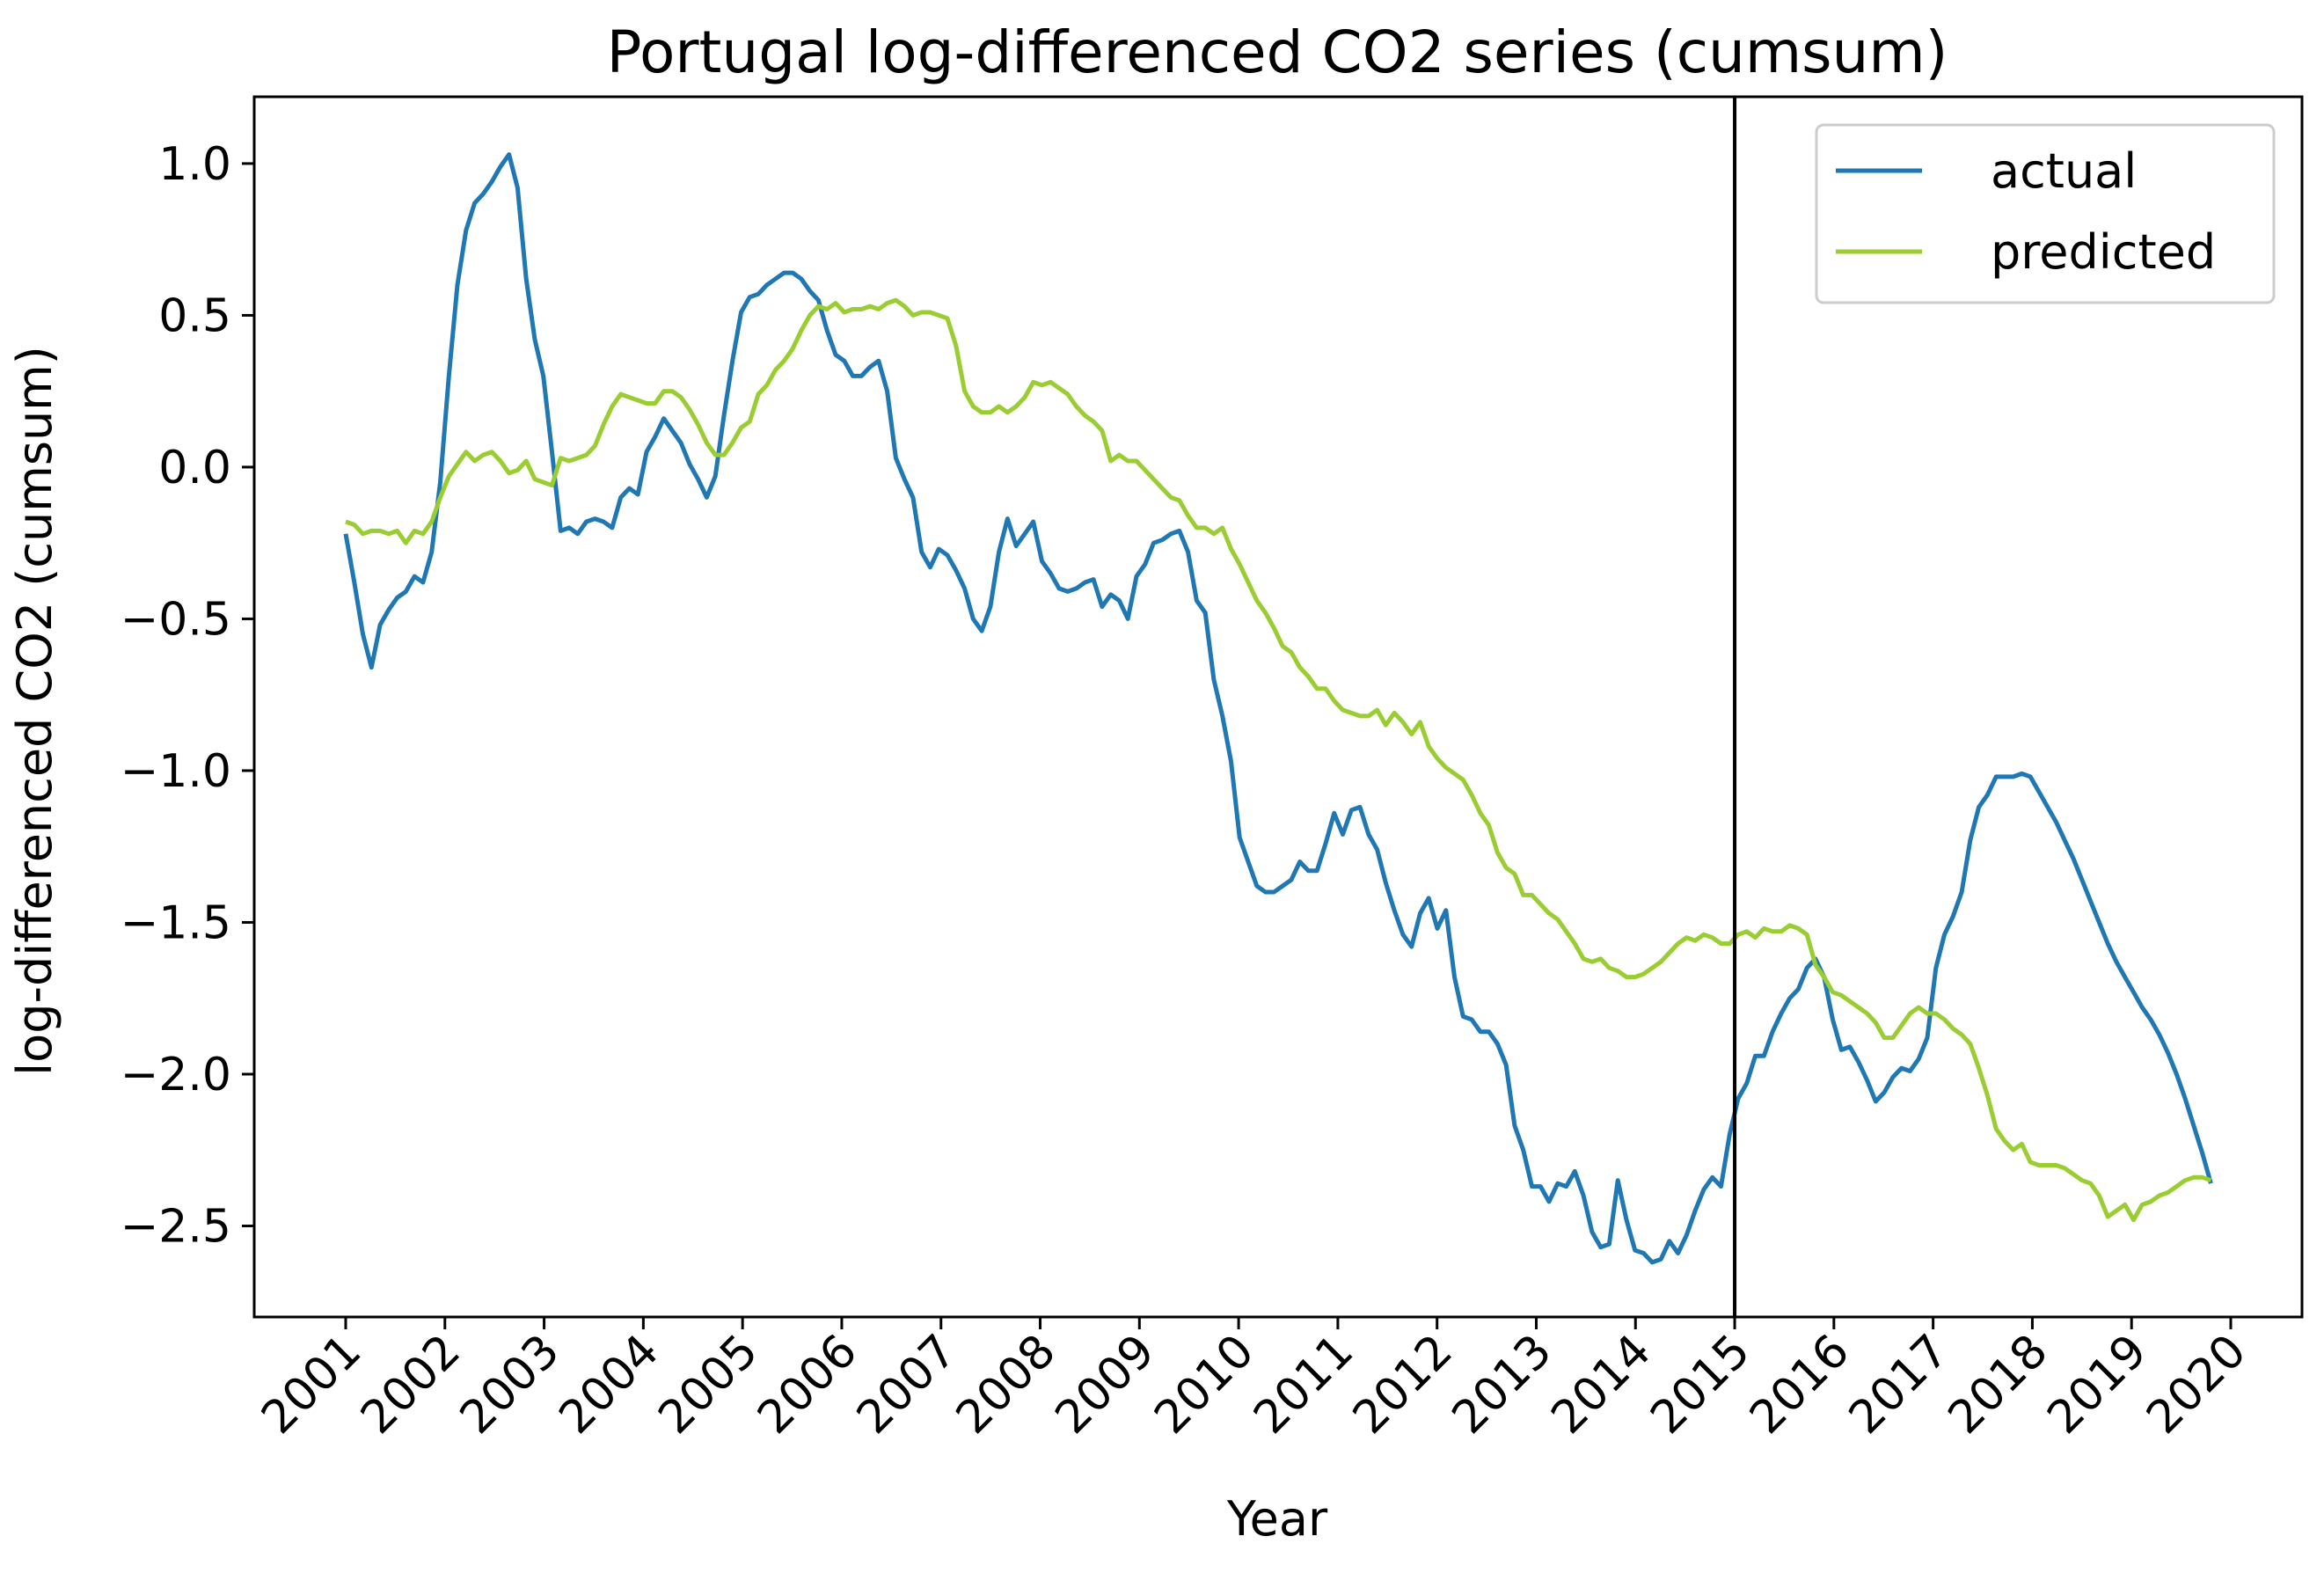 Image resolution: width=2324 pixels, height=1573 pixels. Describe the element at coordinates (176, 771) in the screenshot. I see `y-tick-label: −1.0` at that location.